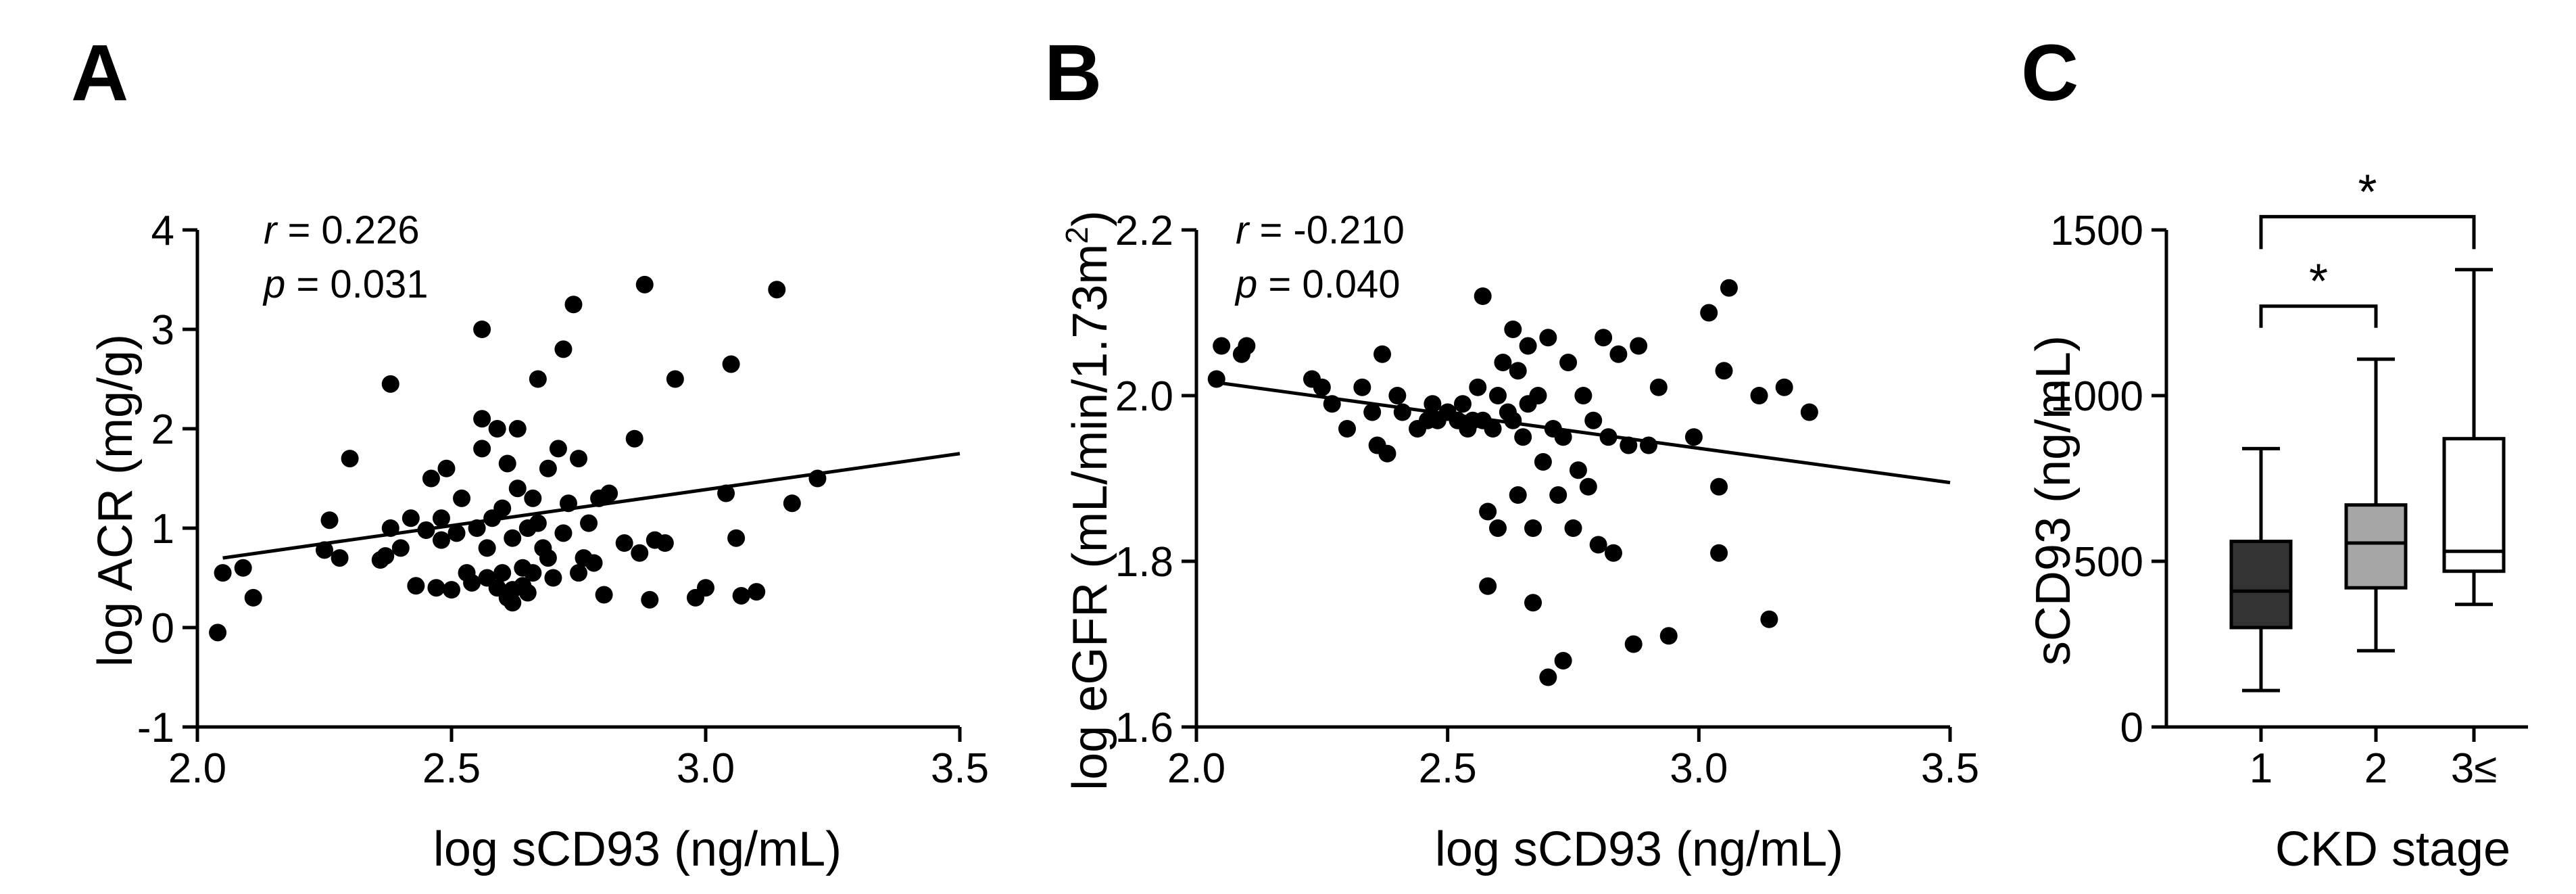 This screenshot has height=894, width=2576. What do you see at coordinates (162, 429) in the screenshot?
I see `y-tick-label: 2` at bounding box center [162, 429].